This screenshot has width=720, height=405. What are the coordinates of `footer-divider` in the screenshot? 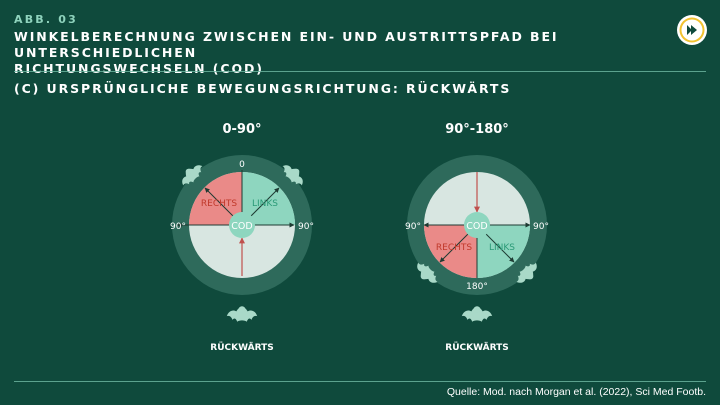 It's located at (360, 381).